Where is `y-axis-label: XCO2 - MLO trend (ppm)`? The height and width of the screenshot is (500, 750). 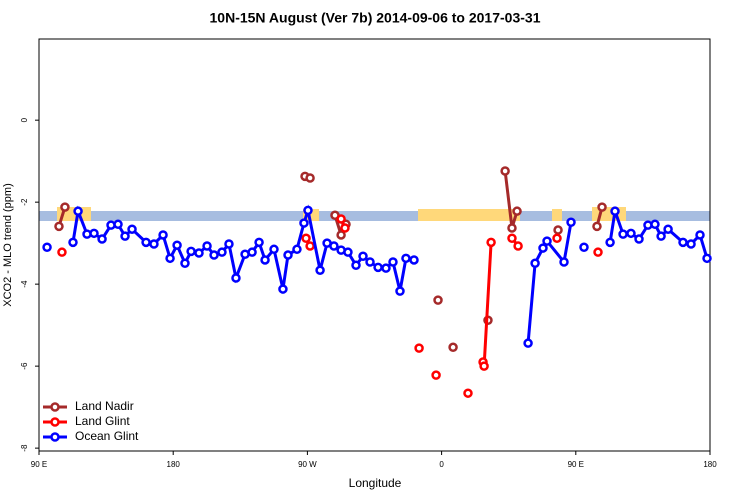
y-axis-label: XCO2 - MLO trend (ppm) is located at coordinates (8, 244).